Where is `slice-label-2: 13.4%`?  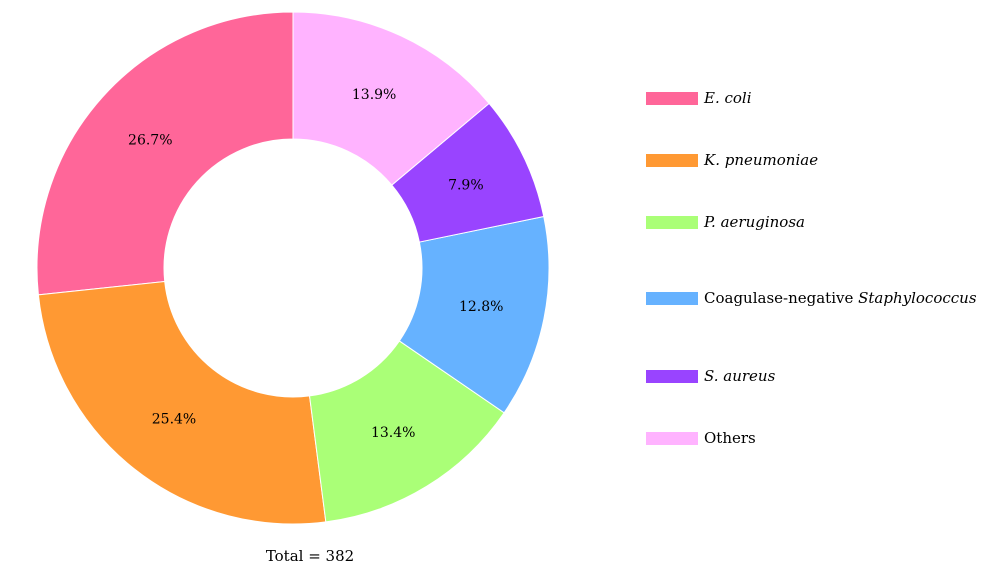 slice-label-2: 13.4% is located at coordinates (393, 433).